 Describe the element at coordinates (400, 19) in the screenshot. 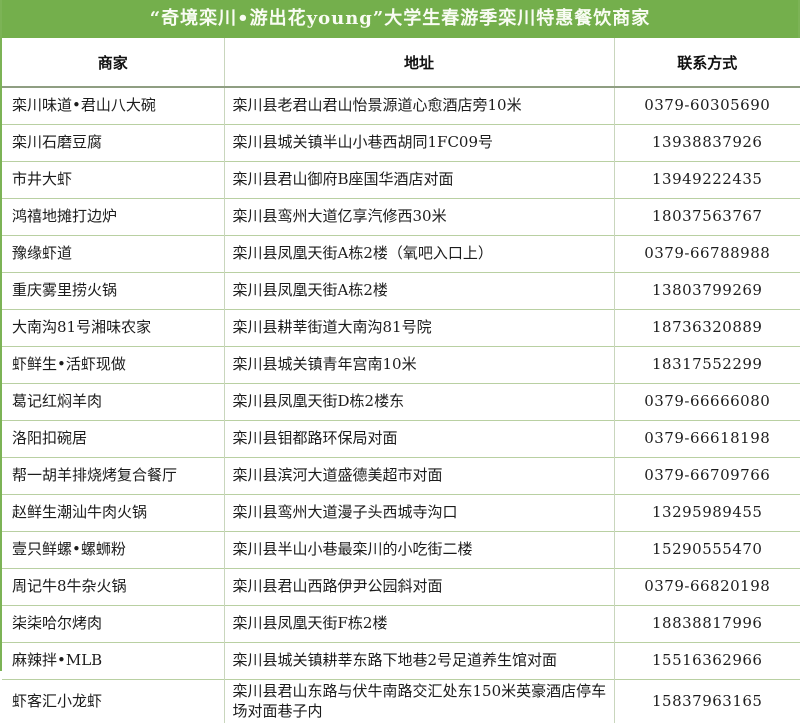

I see `page-title: “奇境栾川•游出花young”大学生春游季栾川特惠餐饮商家` at that location.